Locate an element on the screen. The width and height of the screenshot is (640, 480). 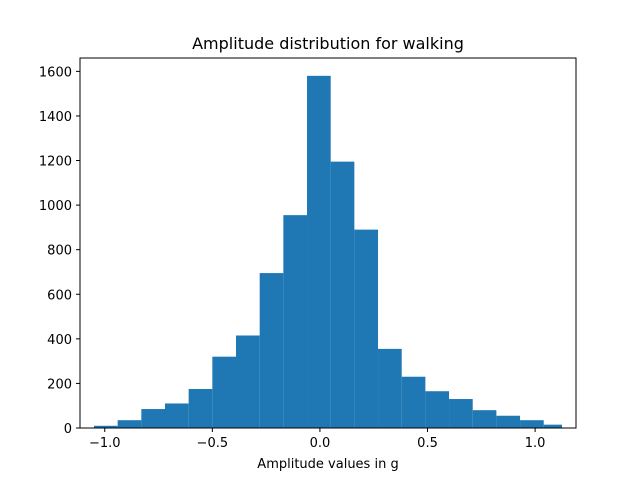
x-tick-label: −1.0 is located at coordinates (105, 443).